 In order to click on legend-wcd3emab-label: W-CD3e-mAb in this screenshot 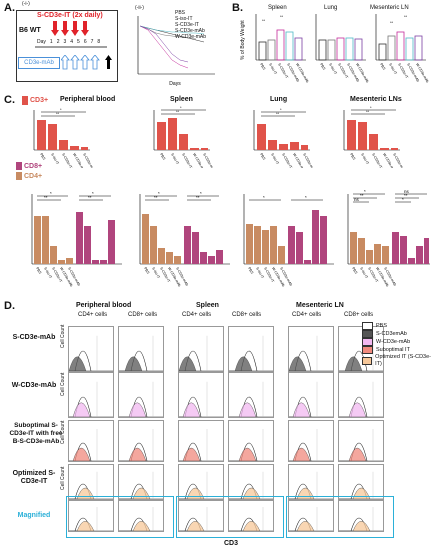, I will do `click(393, 341)`.